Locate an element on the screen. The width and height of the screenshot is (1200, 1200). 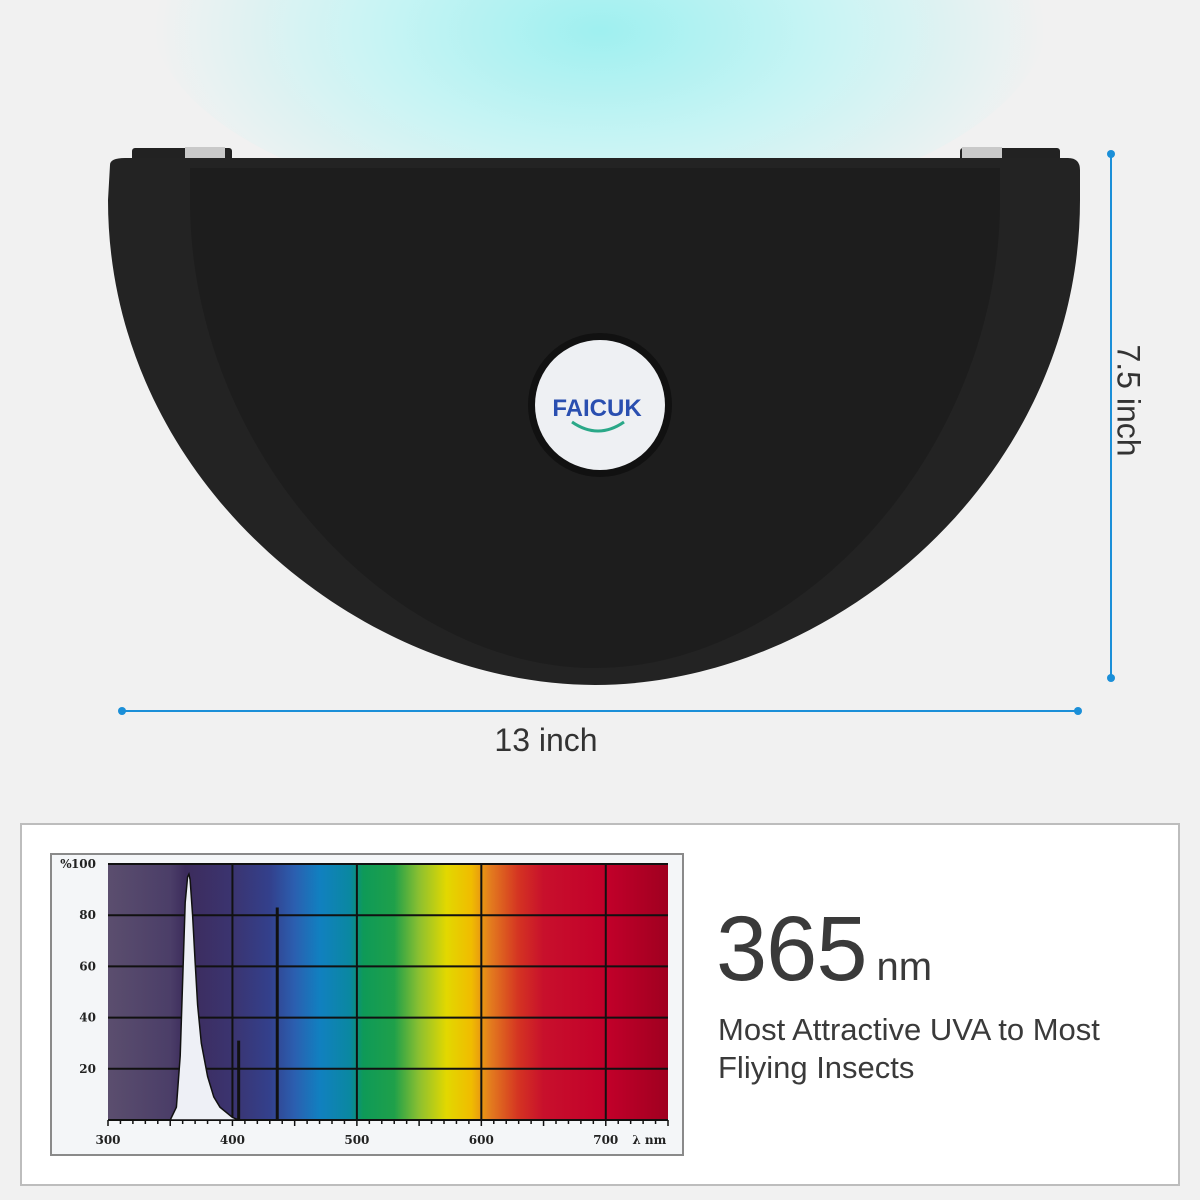
height-label: 7.5 inch is located at coordinates (1128, 400).